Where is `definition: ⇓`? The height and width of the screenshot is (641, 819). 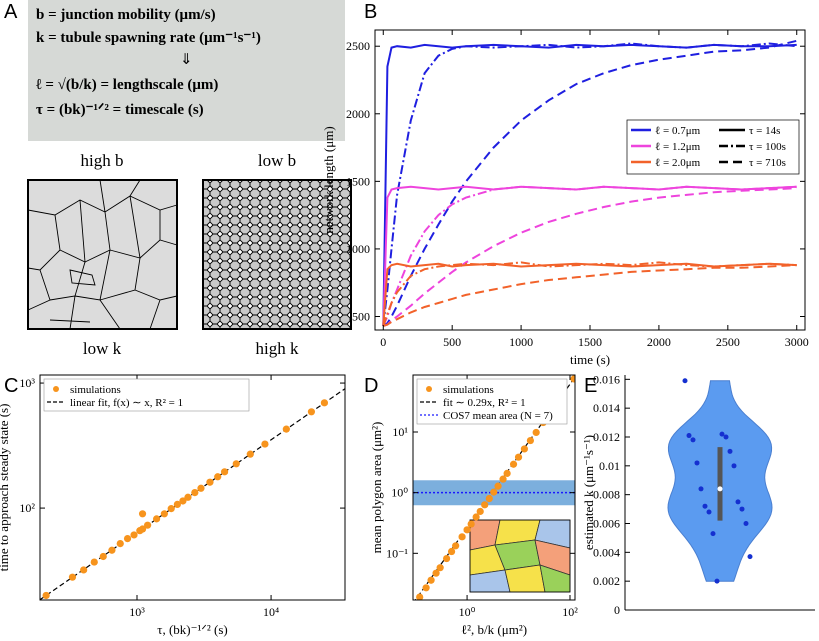
definition: ⇓ is located at coordinates (186, 60).